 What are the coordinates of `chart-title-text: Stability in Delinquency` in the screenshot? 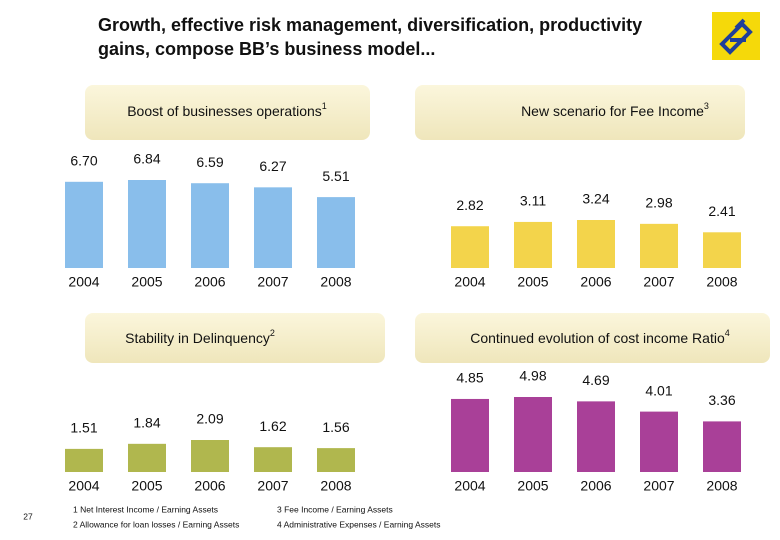 It's located at (197, 338).